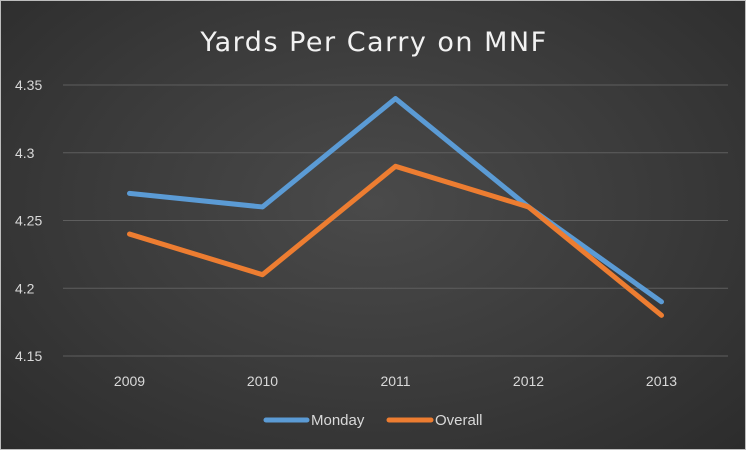 This screenshot has height=451, width=746. I want to click on chart-title: Yards Per Carry on MNF, so click(373, 42).